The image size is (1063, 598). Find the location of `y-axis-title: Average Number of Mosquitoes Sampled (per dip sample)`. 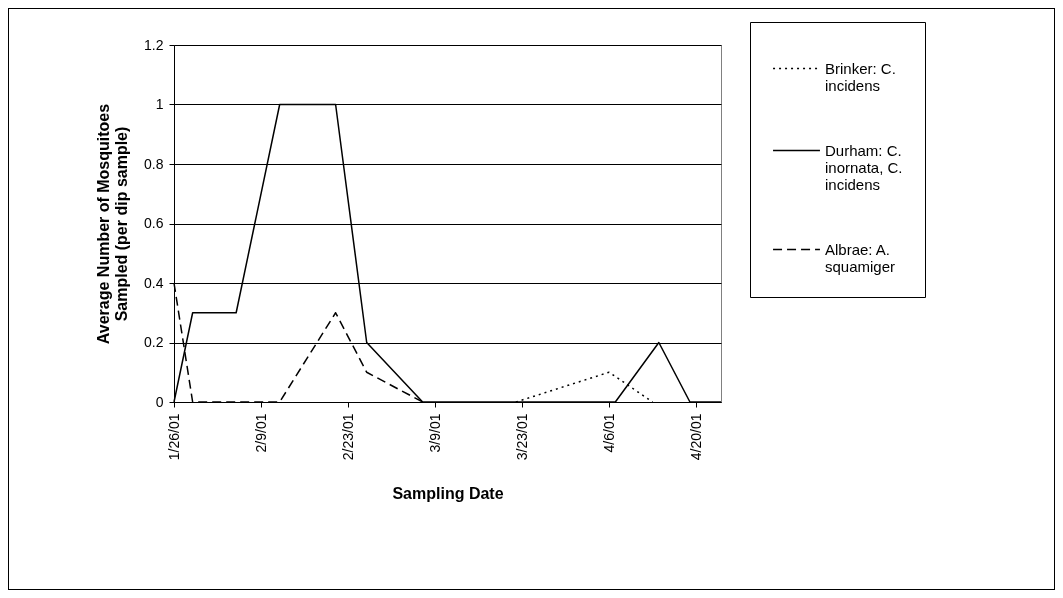

y-axis-title: Average Number of Mosquitoes Sampled (per dip sample) is located at coordinates (113, 224).